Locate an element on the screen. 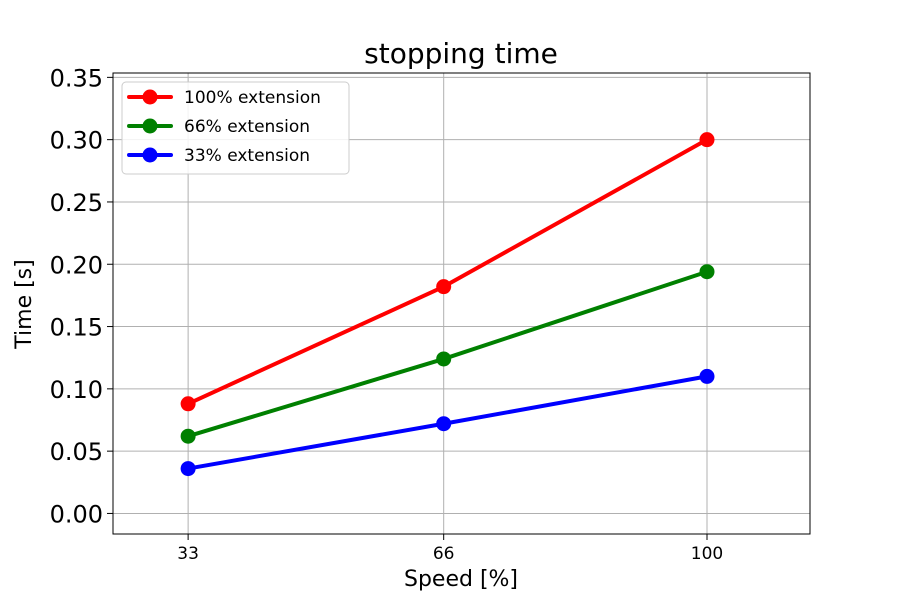 This screenshot has width=900, height=600. y-tick-label: 0.15 is located at coordinates (76, 328).